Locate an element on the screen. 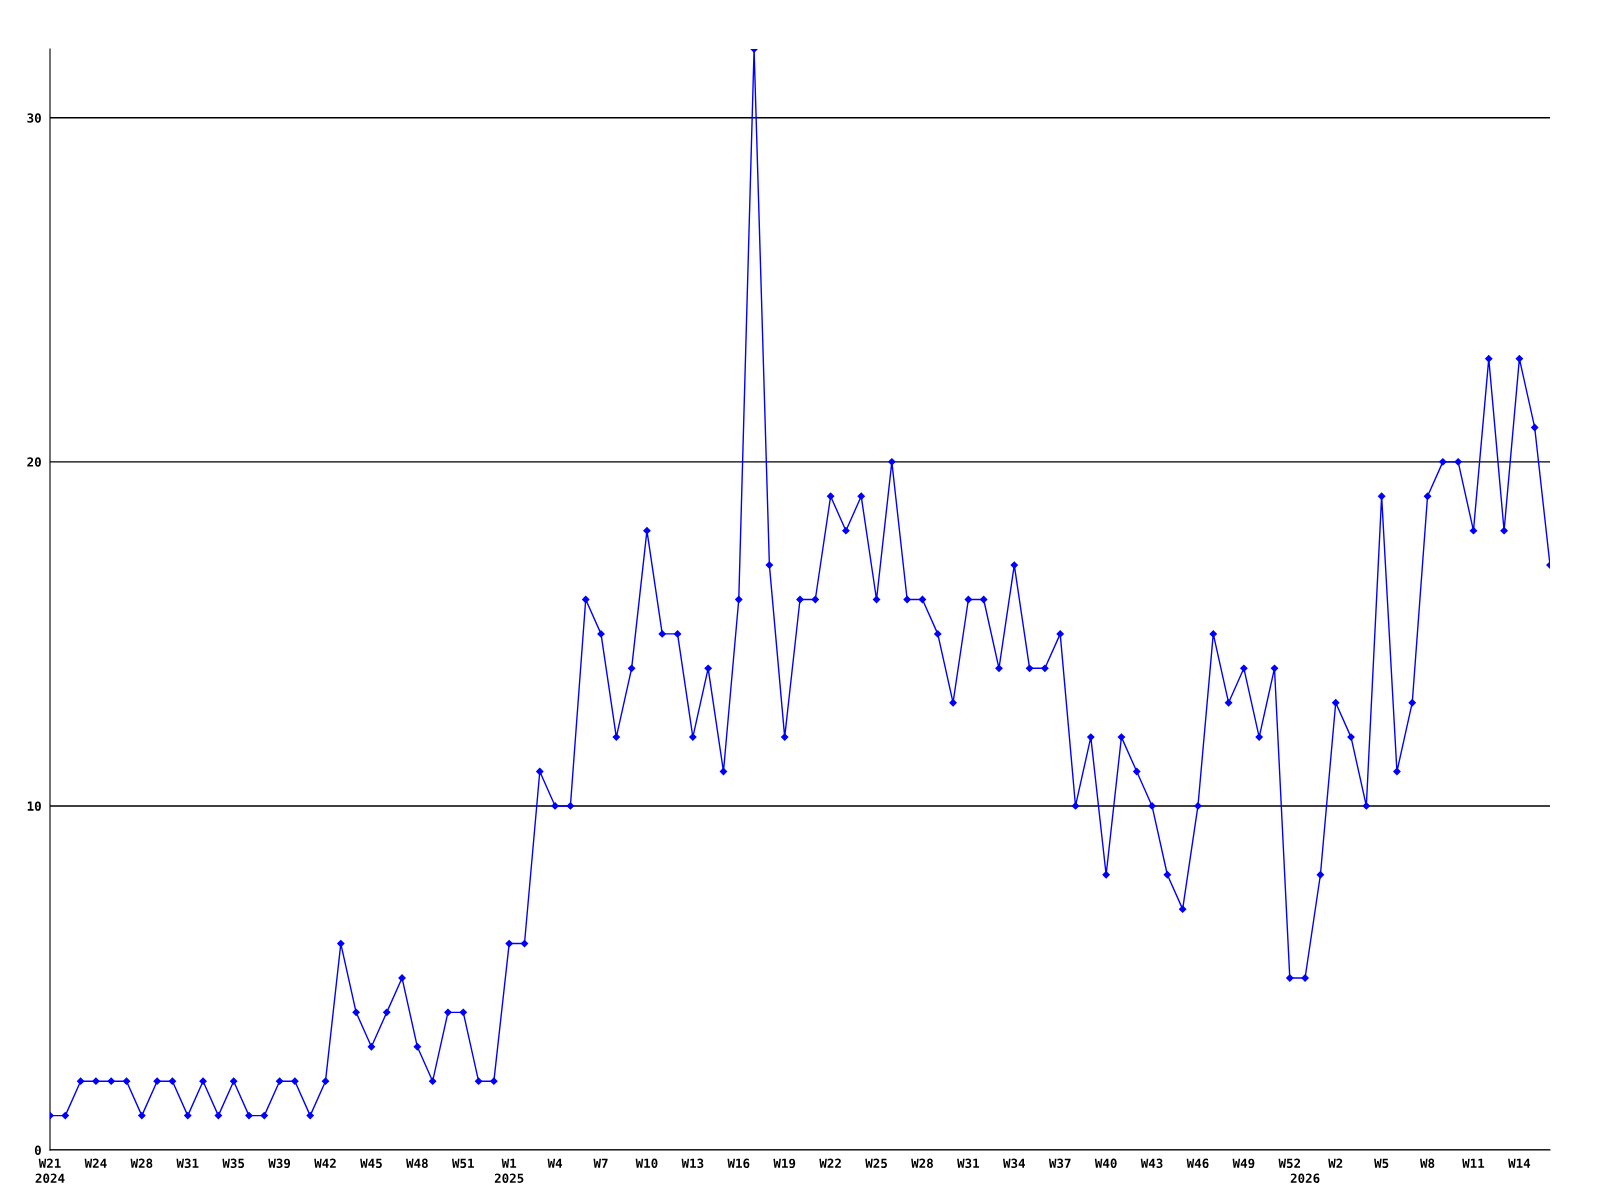 This screenshot has width=1600, height=1200. y-tick-label: 30 is located at coordinates (34, 118).